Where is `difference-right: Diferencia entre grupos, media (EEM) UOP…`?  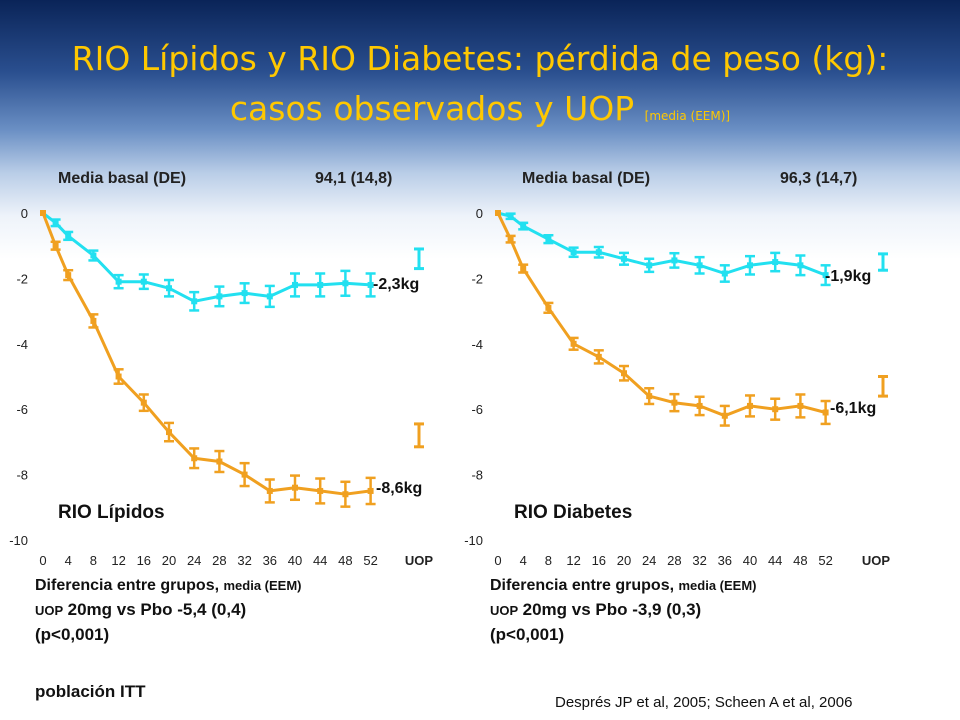 difference-right: Diferencia entre grupos, media (EEM) UOP… is located at coordinates (623, 610).